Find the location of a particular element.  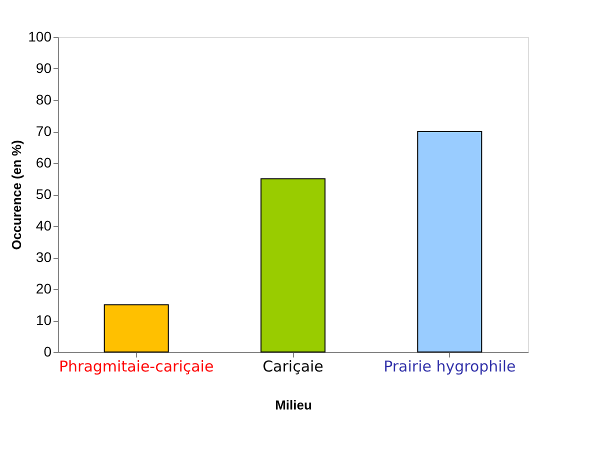

y-tick-label: 10 is located at coordinates (44, 320).